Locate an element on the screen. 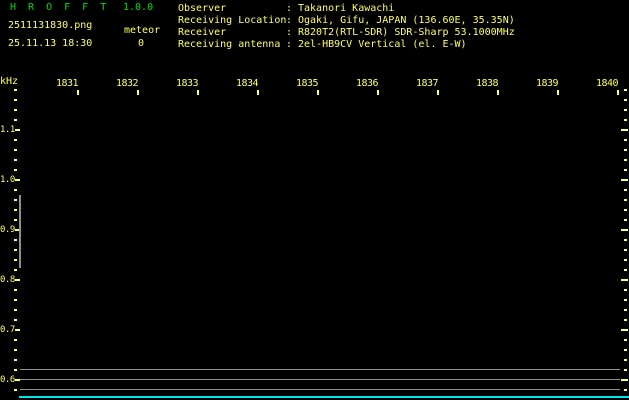  info-value: 2el-HB9CV Vertical (el. E-W) is located at coordinates (382, 44).